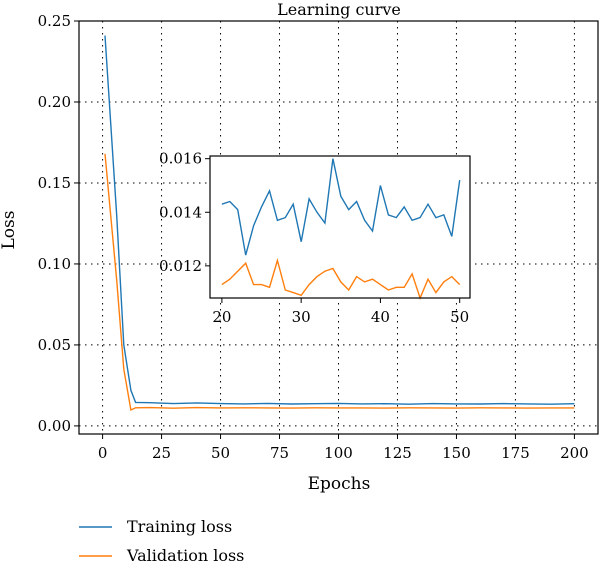 The width and height of the screenshot is (600, 562). What do you see at coordinates (301, 317) in the screenshot?
I see `inset-x-tick-label: 30` at bounding box center [301, 317].